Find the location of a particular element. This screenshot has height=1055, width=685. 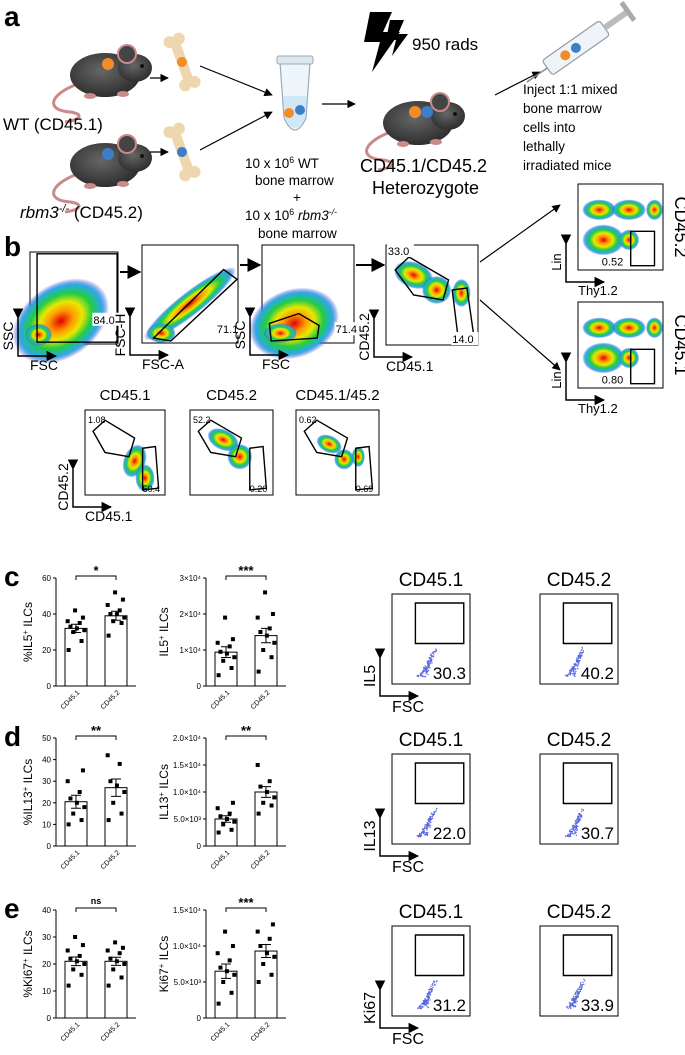

flow-plot: 33.0 14.0 is located at coordinates (432, 295).